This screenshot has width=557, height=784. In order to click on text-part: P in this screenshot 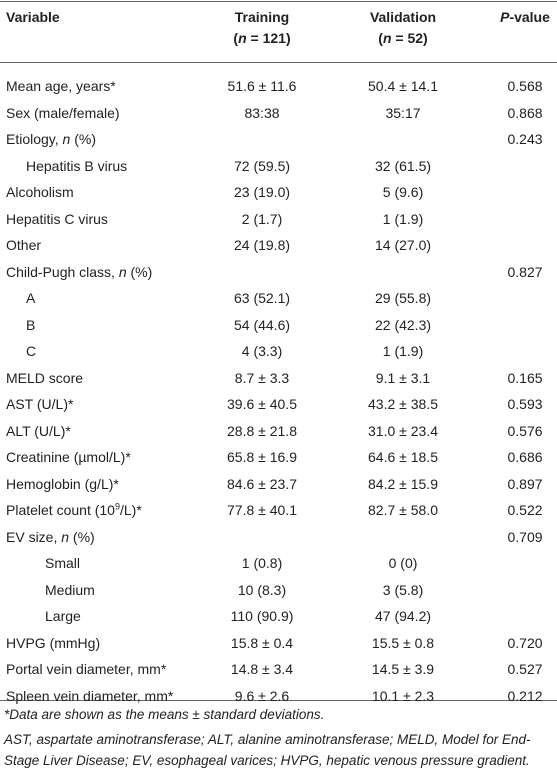, I will do `click(505, 17)`.